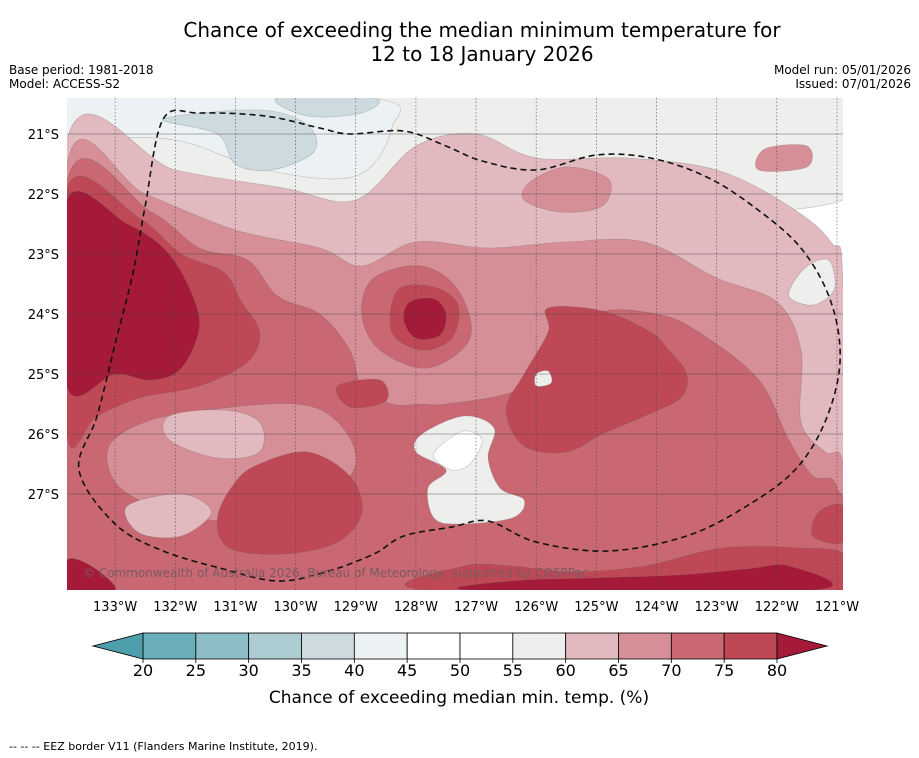  Describe the element at coordinates (416, 607) in the screenshot. I see `x-tick-label: 128°W` at that location.